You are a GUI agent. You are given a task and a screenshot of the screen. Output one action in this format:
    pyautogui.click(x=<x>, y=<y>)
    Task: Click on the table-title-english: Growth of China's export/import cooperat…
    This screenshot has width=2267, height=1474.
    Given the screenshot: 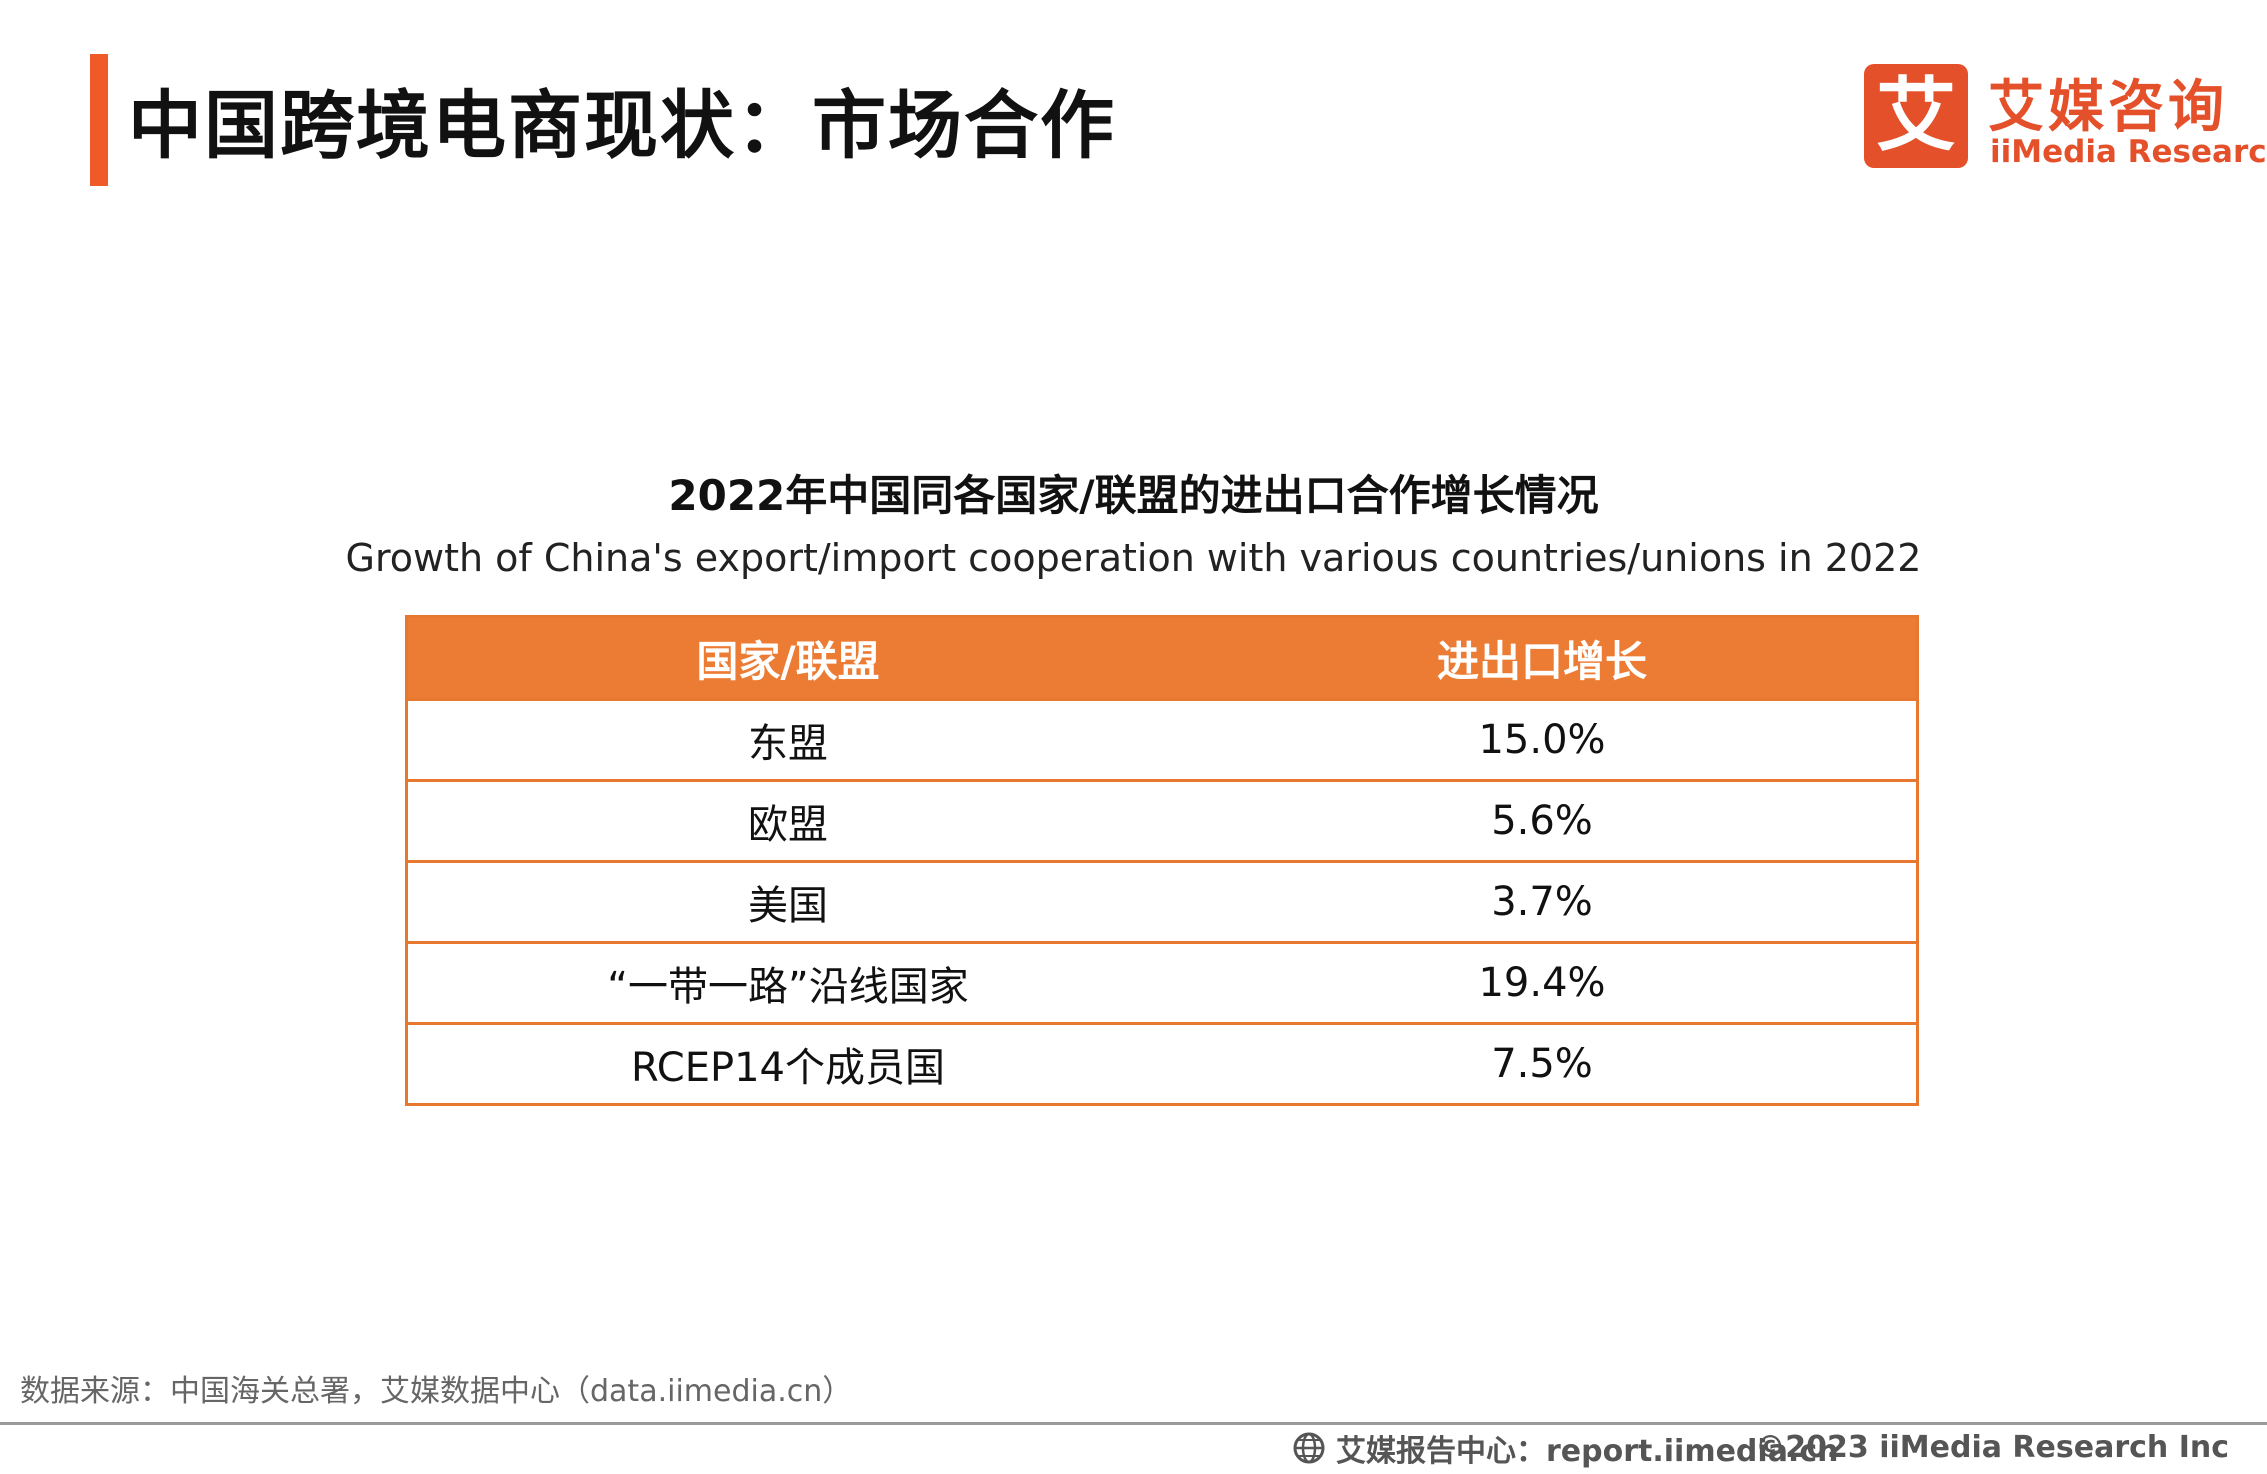 What is the action you would take?
    pyautogui.click(x=1133, y=558)
    